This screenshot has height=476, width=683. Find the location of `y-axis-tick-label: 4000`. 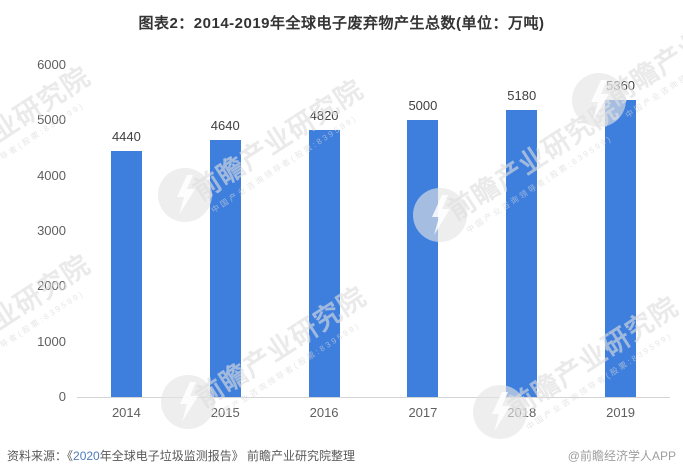

y-axis-tick-label: 4000 is located at coordinates (51, 175).